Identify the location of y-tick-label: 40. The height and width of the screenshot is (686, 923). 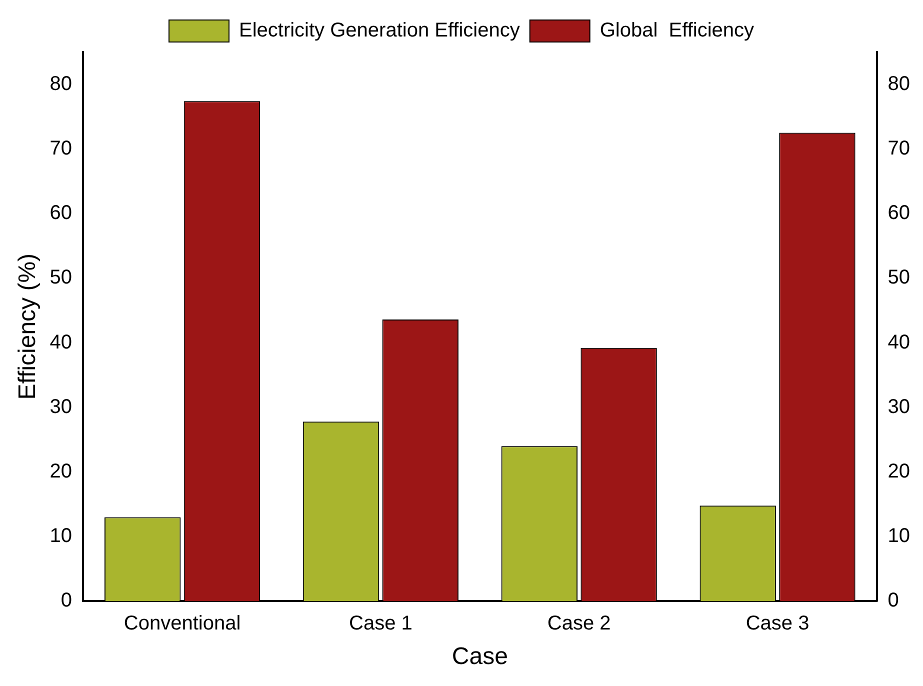
(61, 342).